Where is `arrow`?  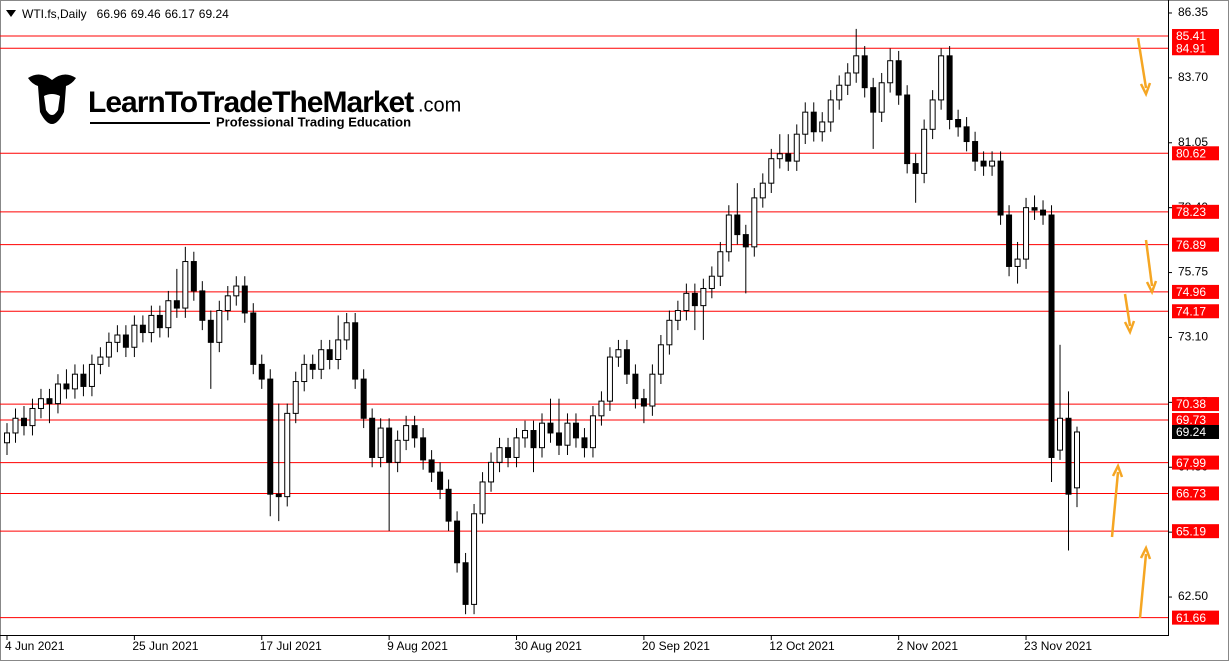 arrow is located at coordinates (1115, 504).